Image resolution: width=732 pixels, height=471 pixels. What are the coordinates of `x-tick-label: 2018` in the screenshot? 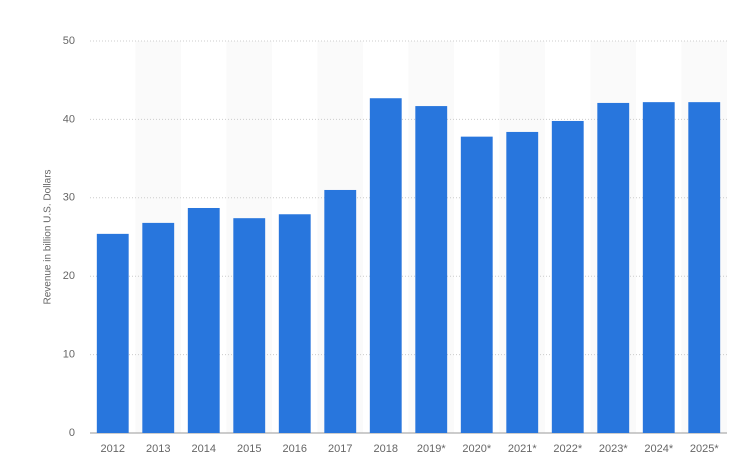 It's located at (386, 449).